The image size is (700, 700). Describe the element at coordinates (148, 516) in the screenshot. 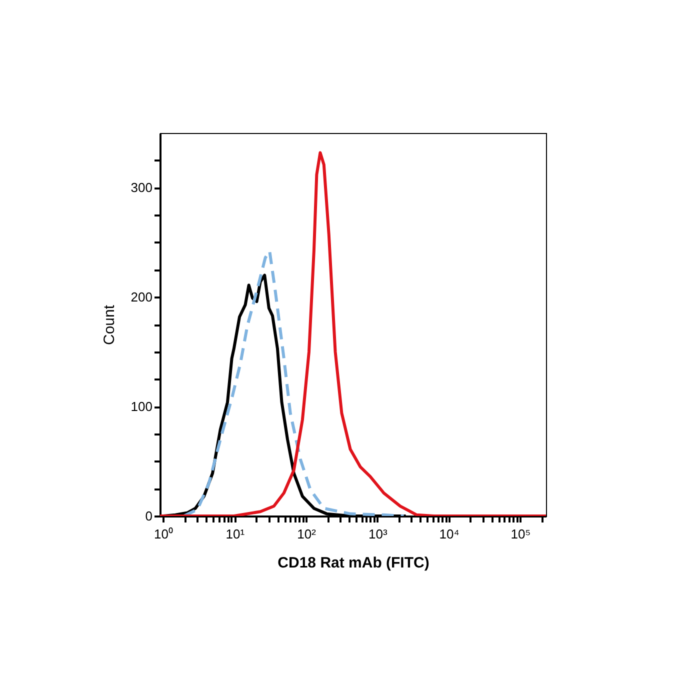

I see `y-tick-label: 0` at that location.